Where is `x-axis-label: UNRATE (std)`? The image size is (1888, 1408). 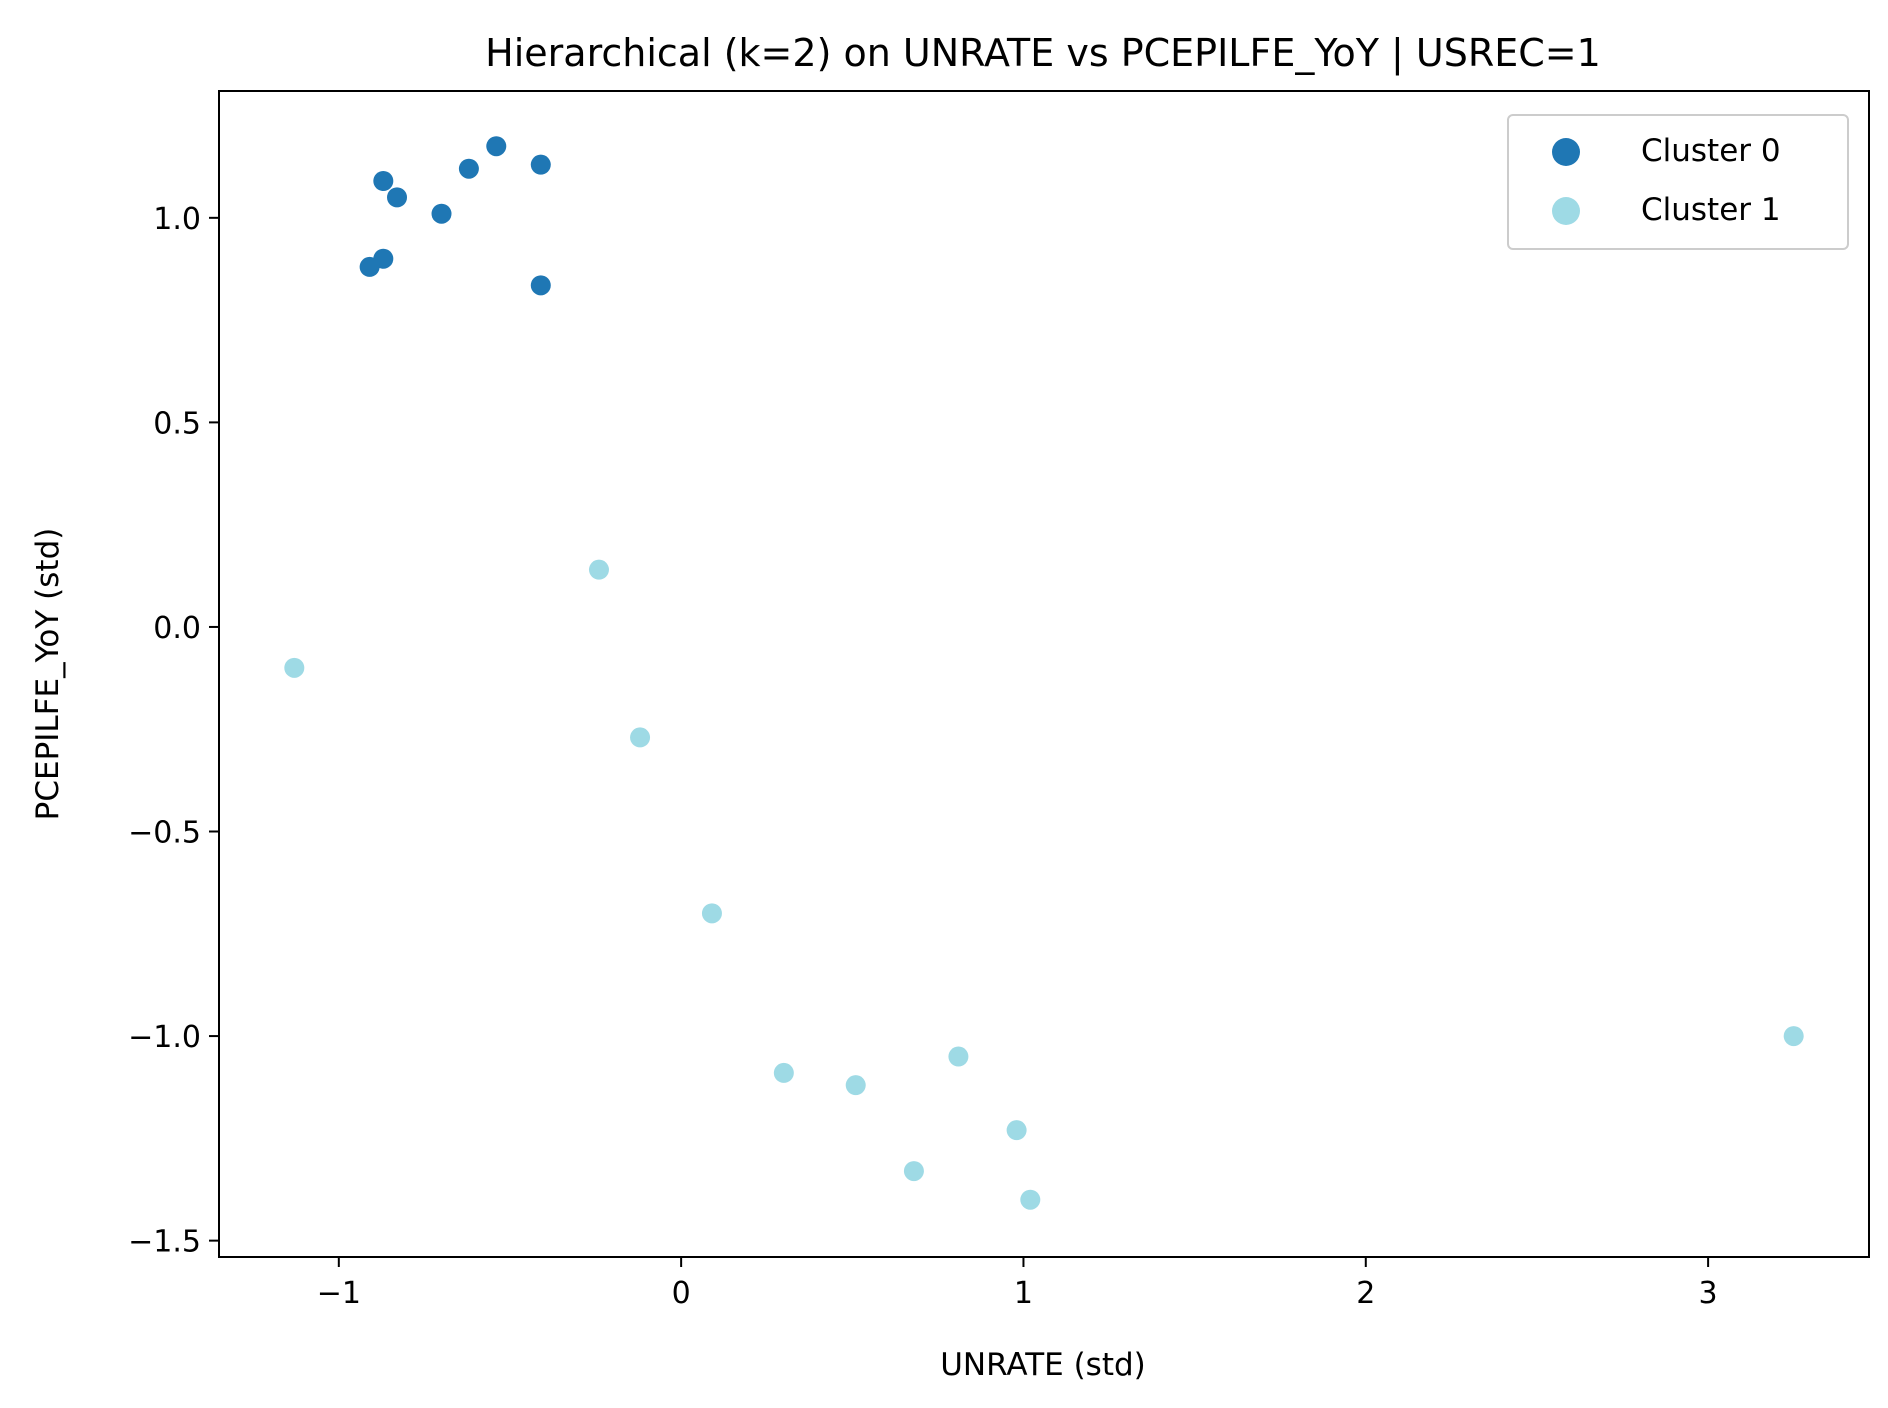 x-axis-label: UNRATE (std) is located at coordinates (1043, 1365).